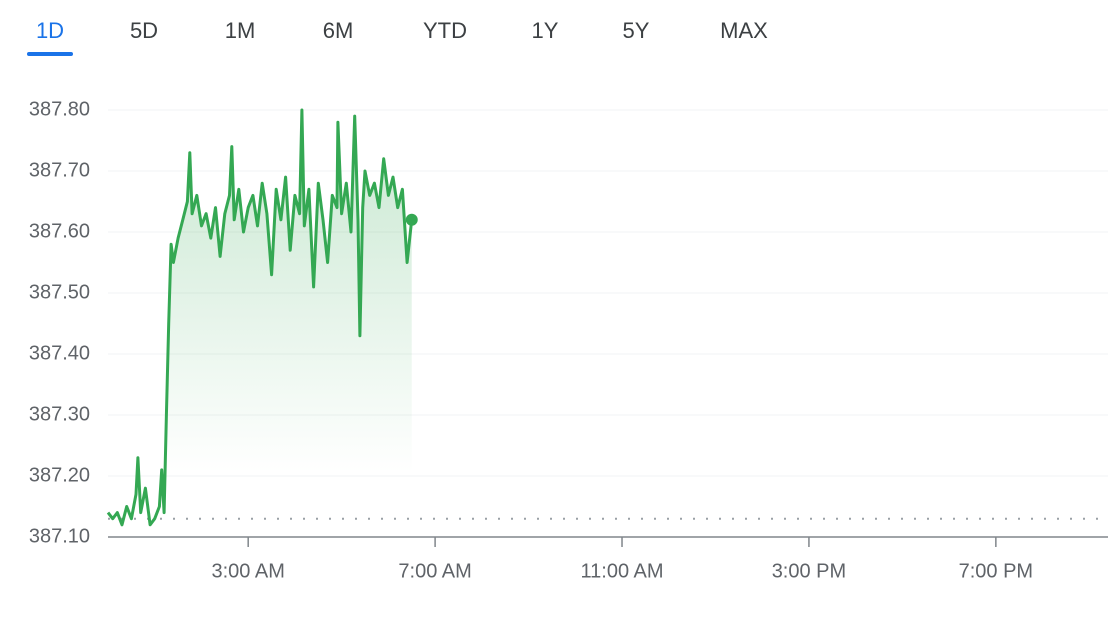  I want to click on range-tab: 6M, so click(338, 30).